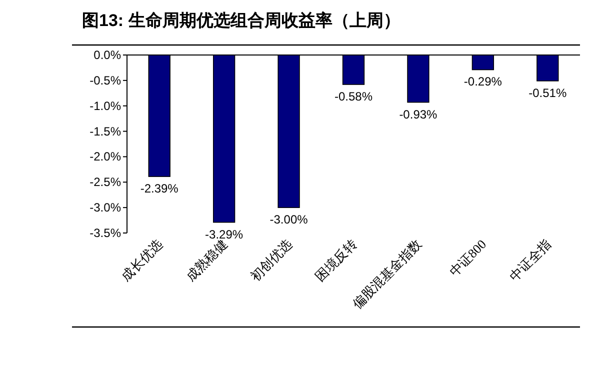 This screenshot has width=614, height=365. What do you see at coordinates (530, 260) in the screenshot?
I see `x-tick-label: 中证全指` at bounding box center [530, 260].